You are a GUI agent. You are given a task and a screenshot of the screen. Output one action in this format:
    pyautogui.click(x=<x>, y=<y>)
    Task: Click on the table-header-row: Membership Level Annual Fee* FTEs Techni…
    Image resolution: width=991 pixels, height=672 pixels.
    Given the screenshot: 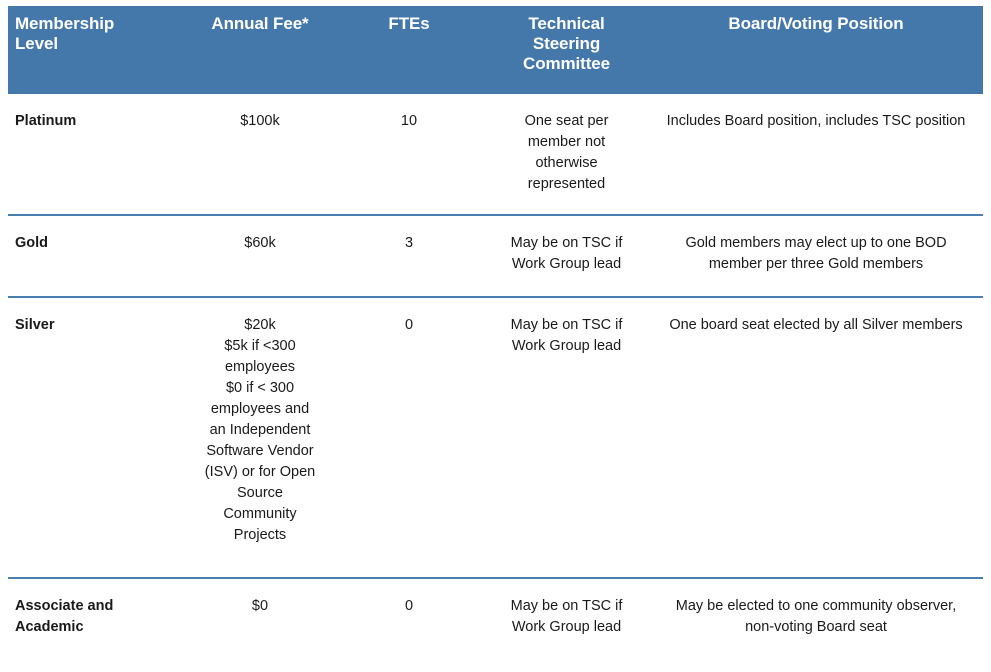 What is the action you would take?
    pyautogui.click(x=495, y=50)
    